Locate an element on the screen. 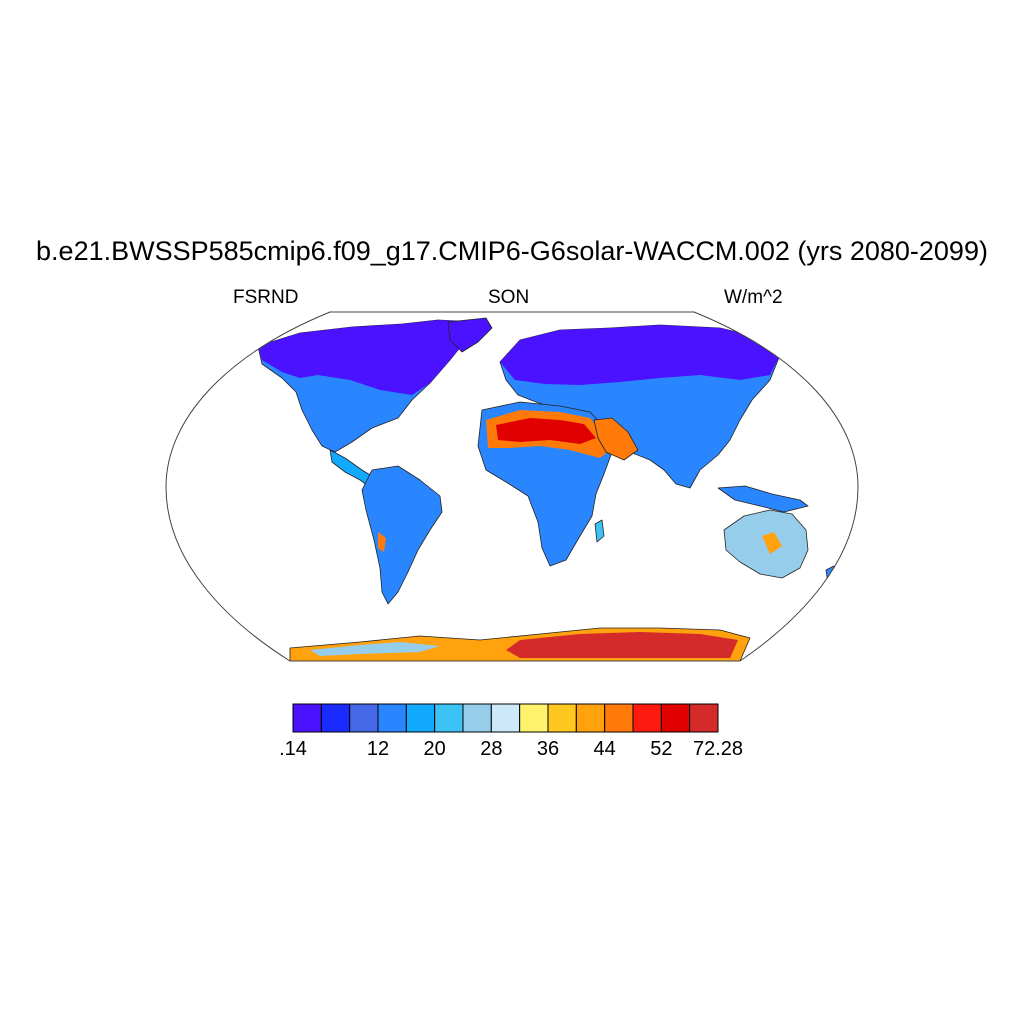 The height and width of the screenshot is (1024, 1024). colorbar-tick-label: 72.28 is located at coordinates (718, 749).